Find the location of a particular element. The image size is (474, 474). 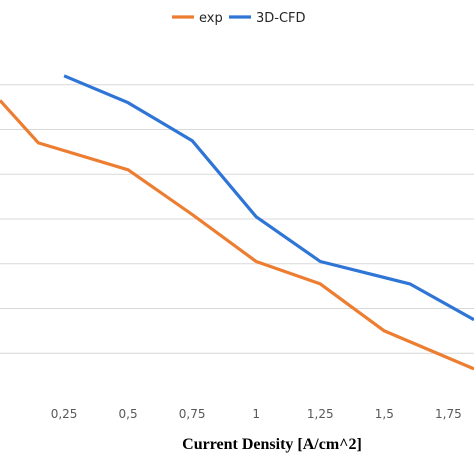

x-tick-label: 1,75 is located at coordinates (448, 414).